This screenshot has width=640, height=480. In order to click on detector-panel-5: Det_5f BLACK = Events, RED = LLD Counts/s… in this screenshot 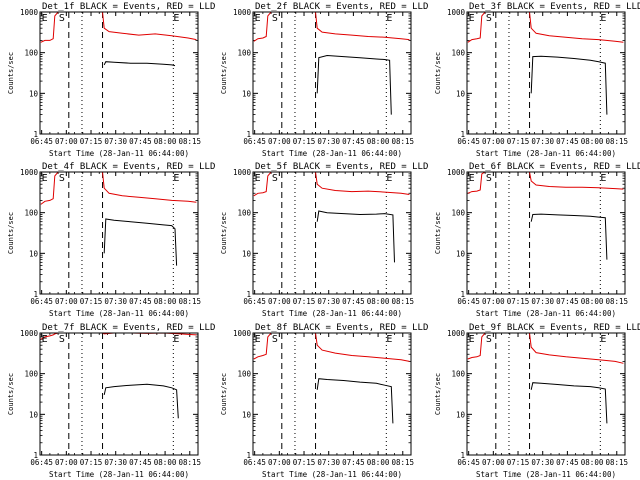, I will do `click(324, 240)`.